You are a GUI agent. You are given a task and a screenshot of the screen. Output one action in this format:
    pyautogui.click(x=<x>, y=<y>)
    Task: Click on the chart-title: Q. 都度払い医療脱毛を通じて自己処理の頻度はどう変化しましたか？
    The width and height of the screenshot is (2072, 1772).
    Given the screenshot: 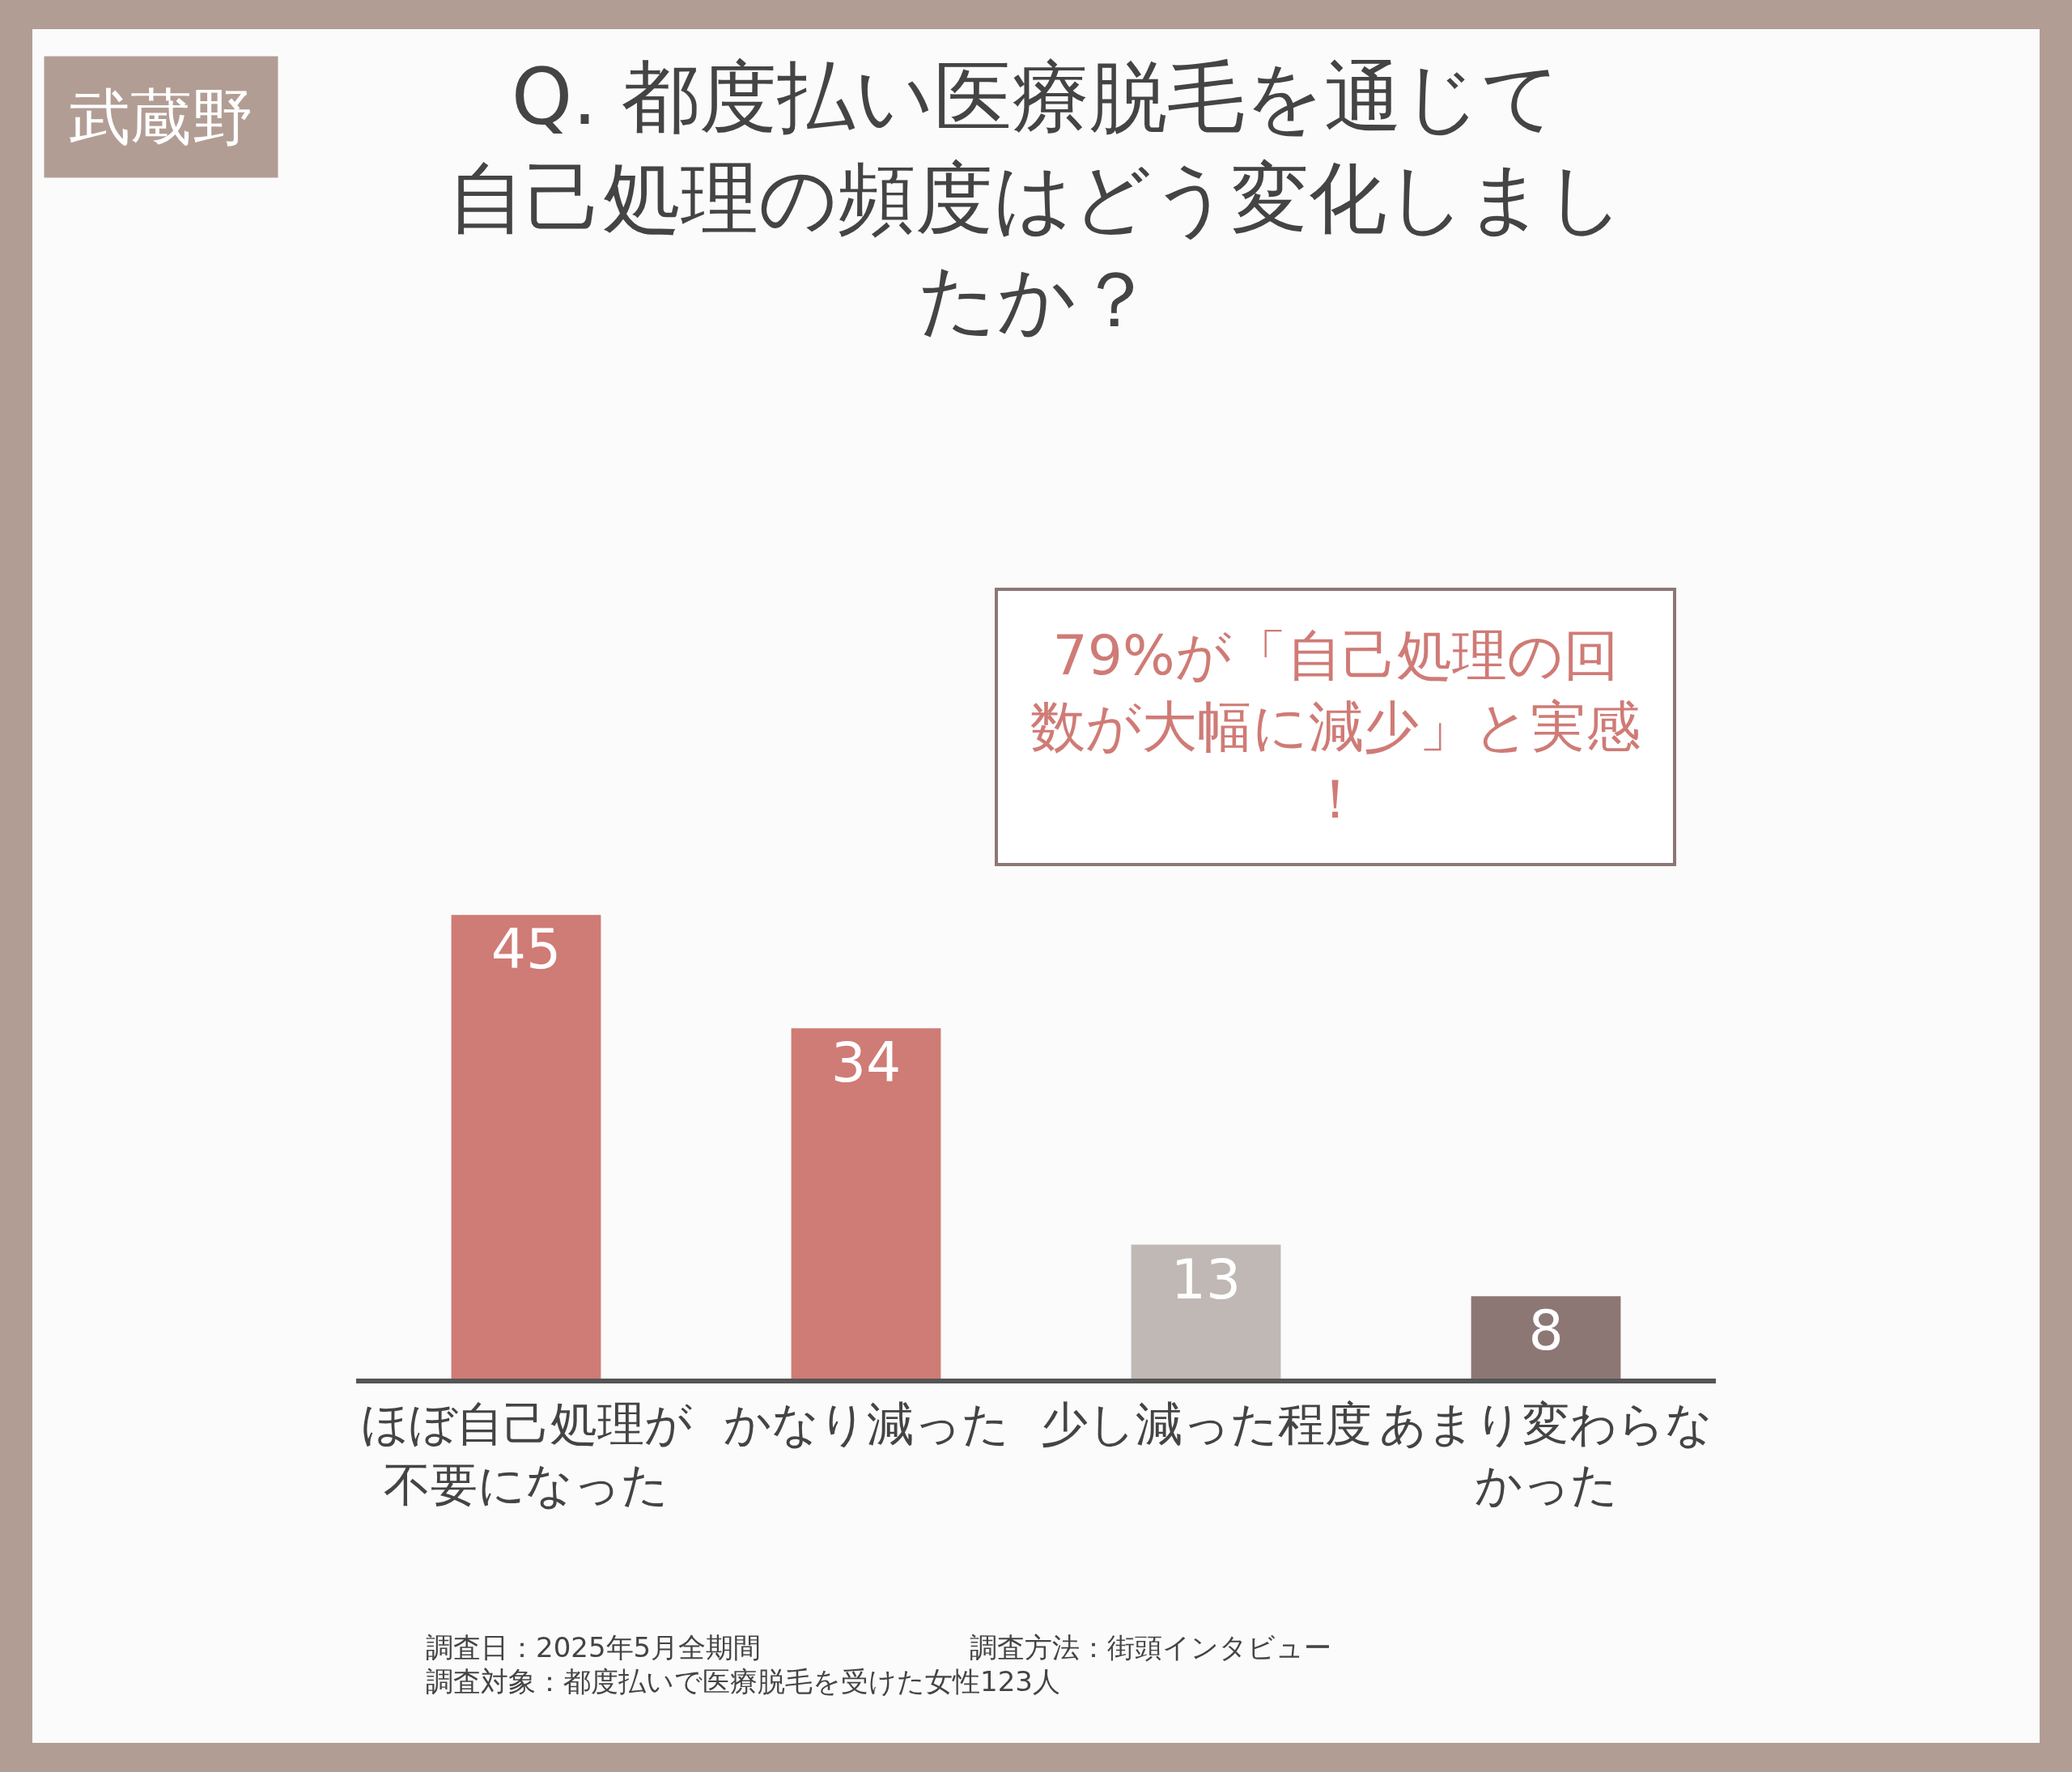 What is the action you would take?
    pyautogui.click(x=1036, y=199)
    